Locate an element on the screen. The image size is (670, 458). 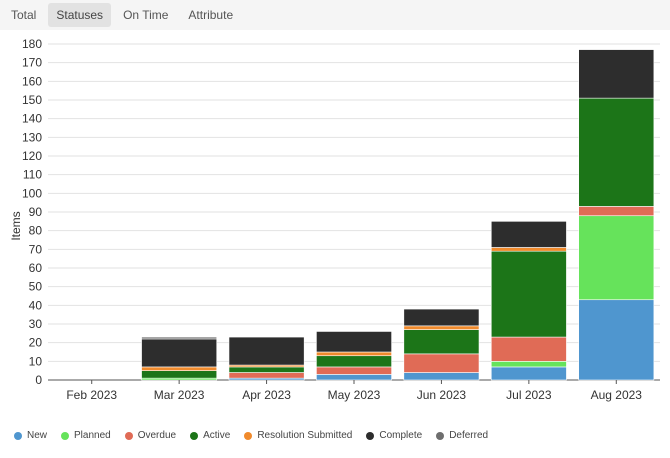
legend-item-new: New is located at coordinates (30, 435).